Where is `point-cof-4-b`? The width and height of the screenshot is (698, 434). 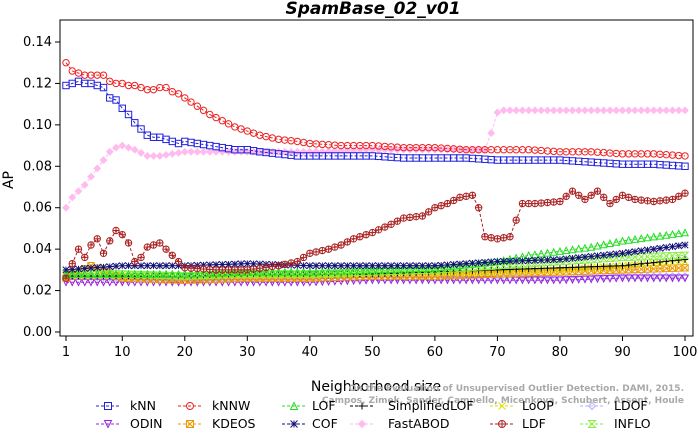
point-cof-4-b is located at coordinates (85, 268).